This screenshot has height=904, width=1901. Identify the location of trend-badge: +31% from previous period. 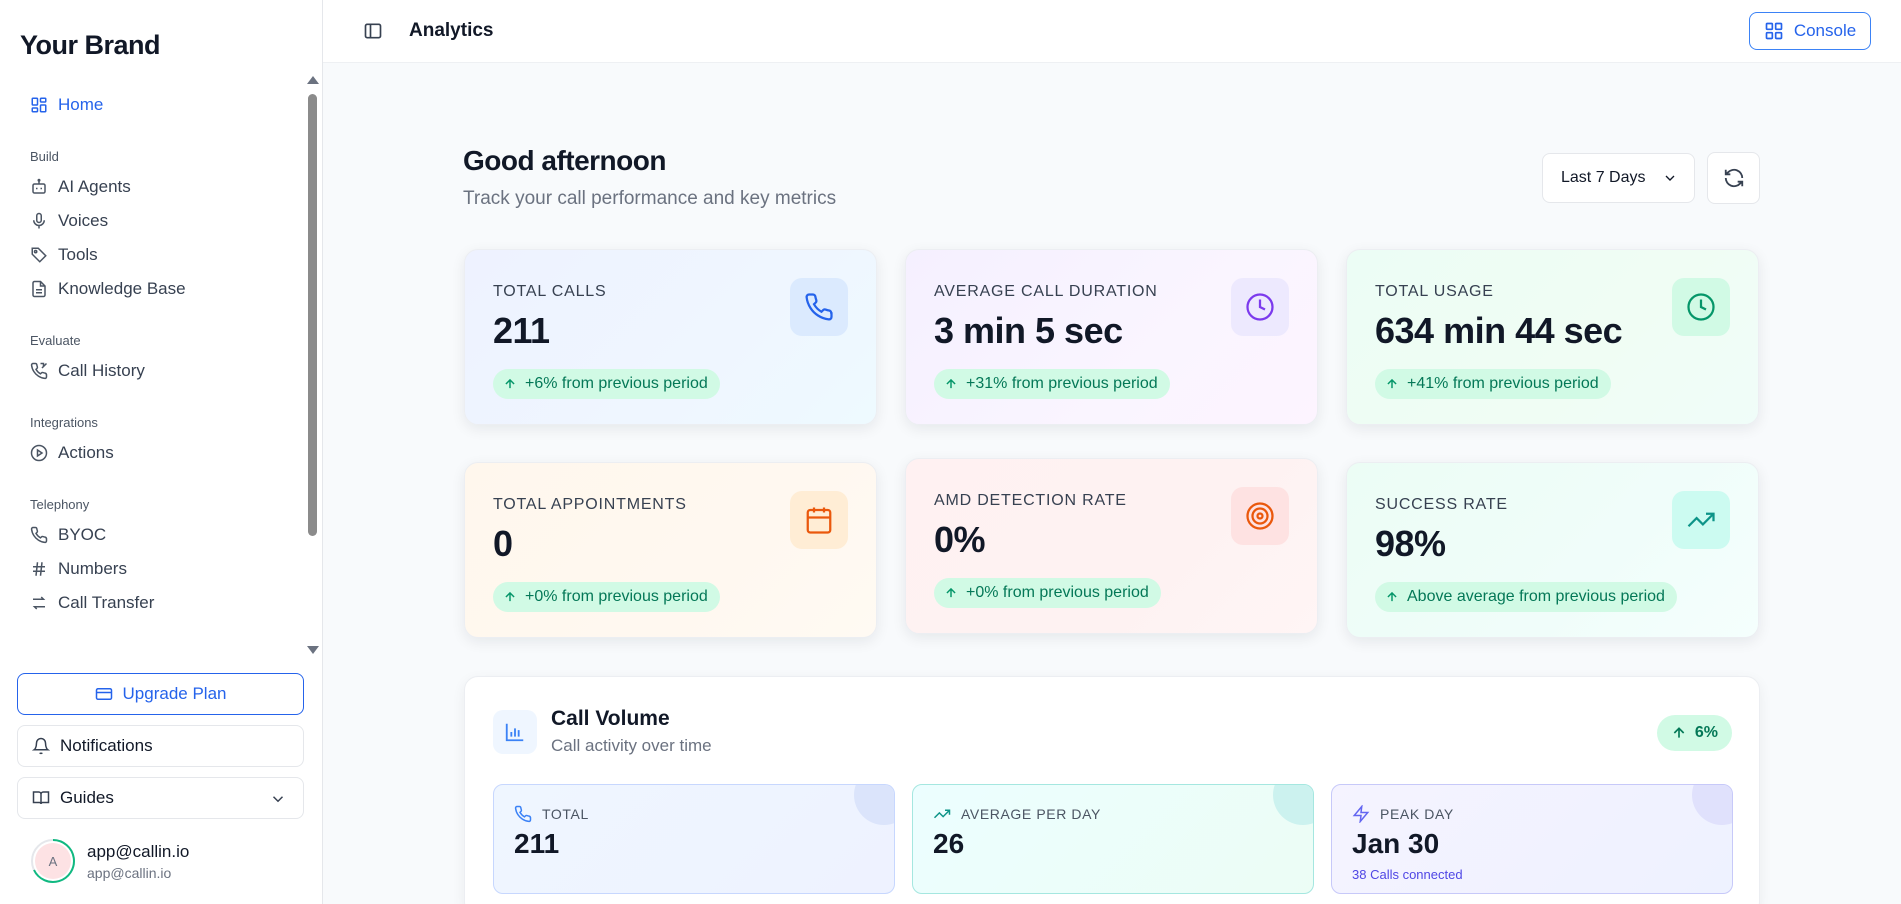
(1052, 384).